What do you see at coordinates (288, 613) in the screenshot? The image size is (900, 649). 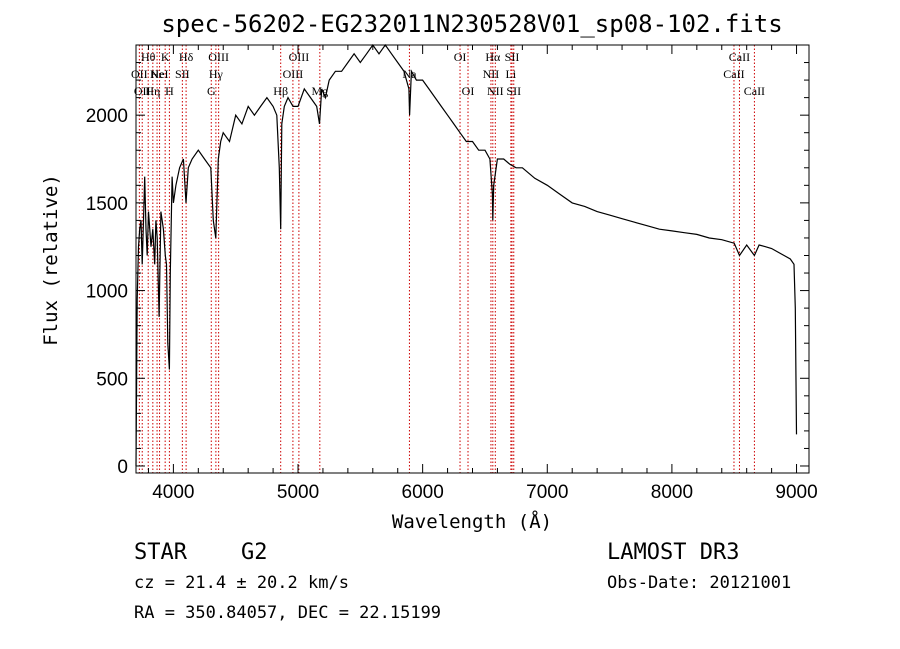 I see `coordinates: RA = 350.84057, DEC = 22.15199` at bounding box center [288, 613].